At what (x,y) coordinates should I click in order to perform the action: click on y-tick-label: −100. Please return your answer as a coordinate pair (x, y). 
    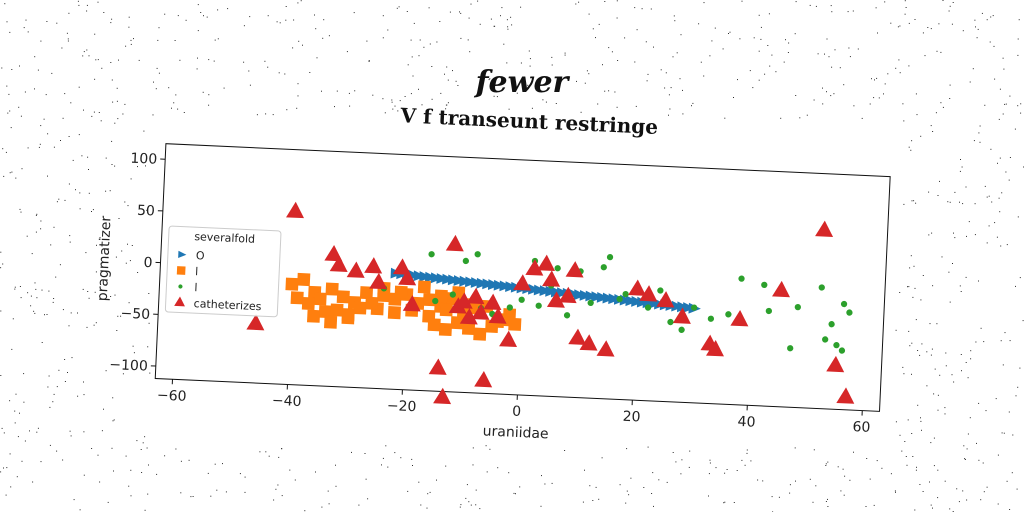
    Looking at the image, I should click on (128, 366).